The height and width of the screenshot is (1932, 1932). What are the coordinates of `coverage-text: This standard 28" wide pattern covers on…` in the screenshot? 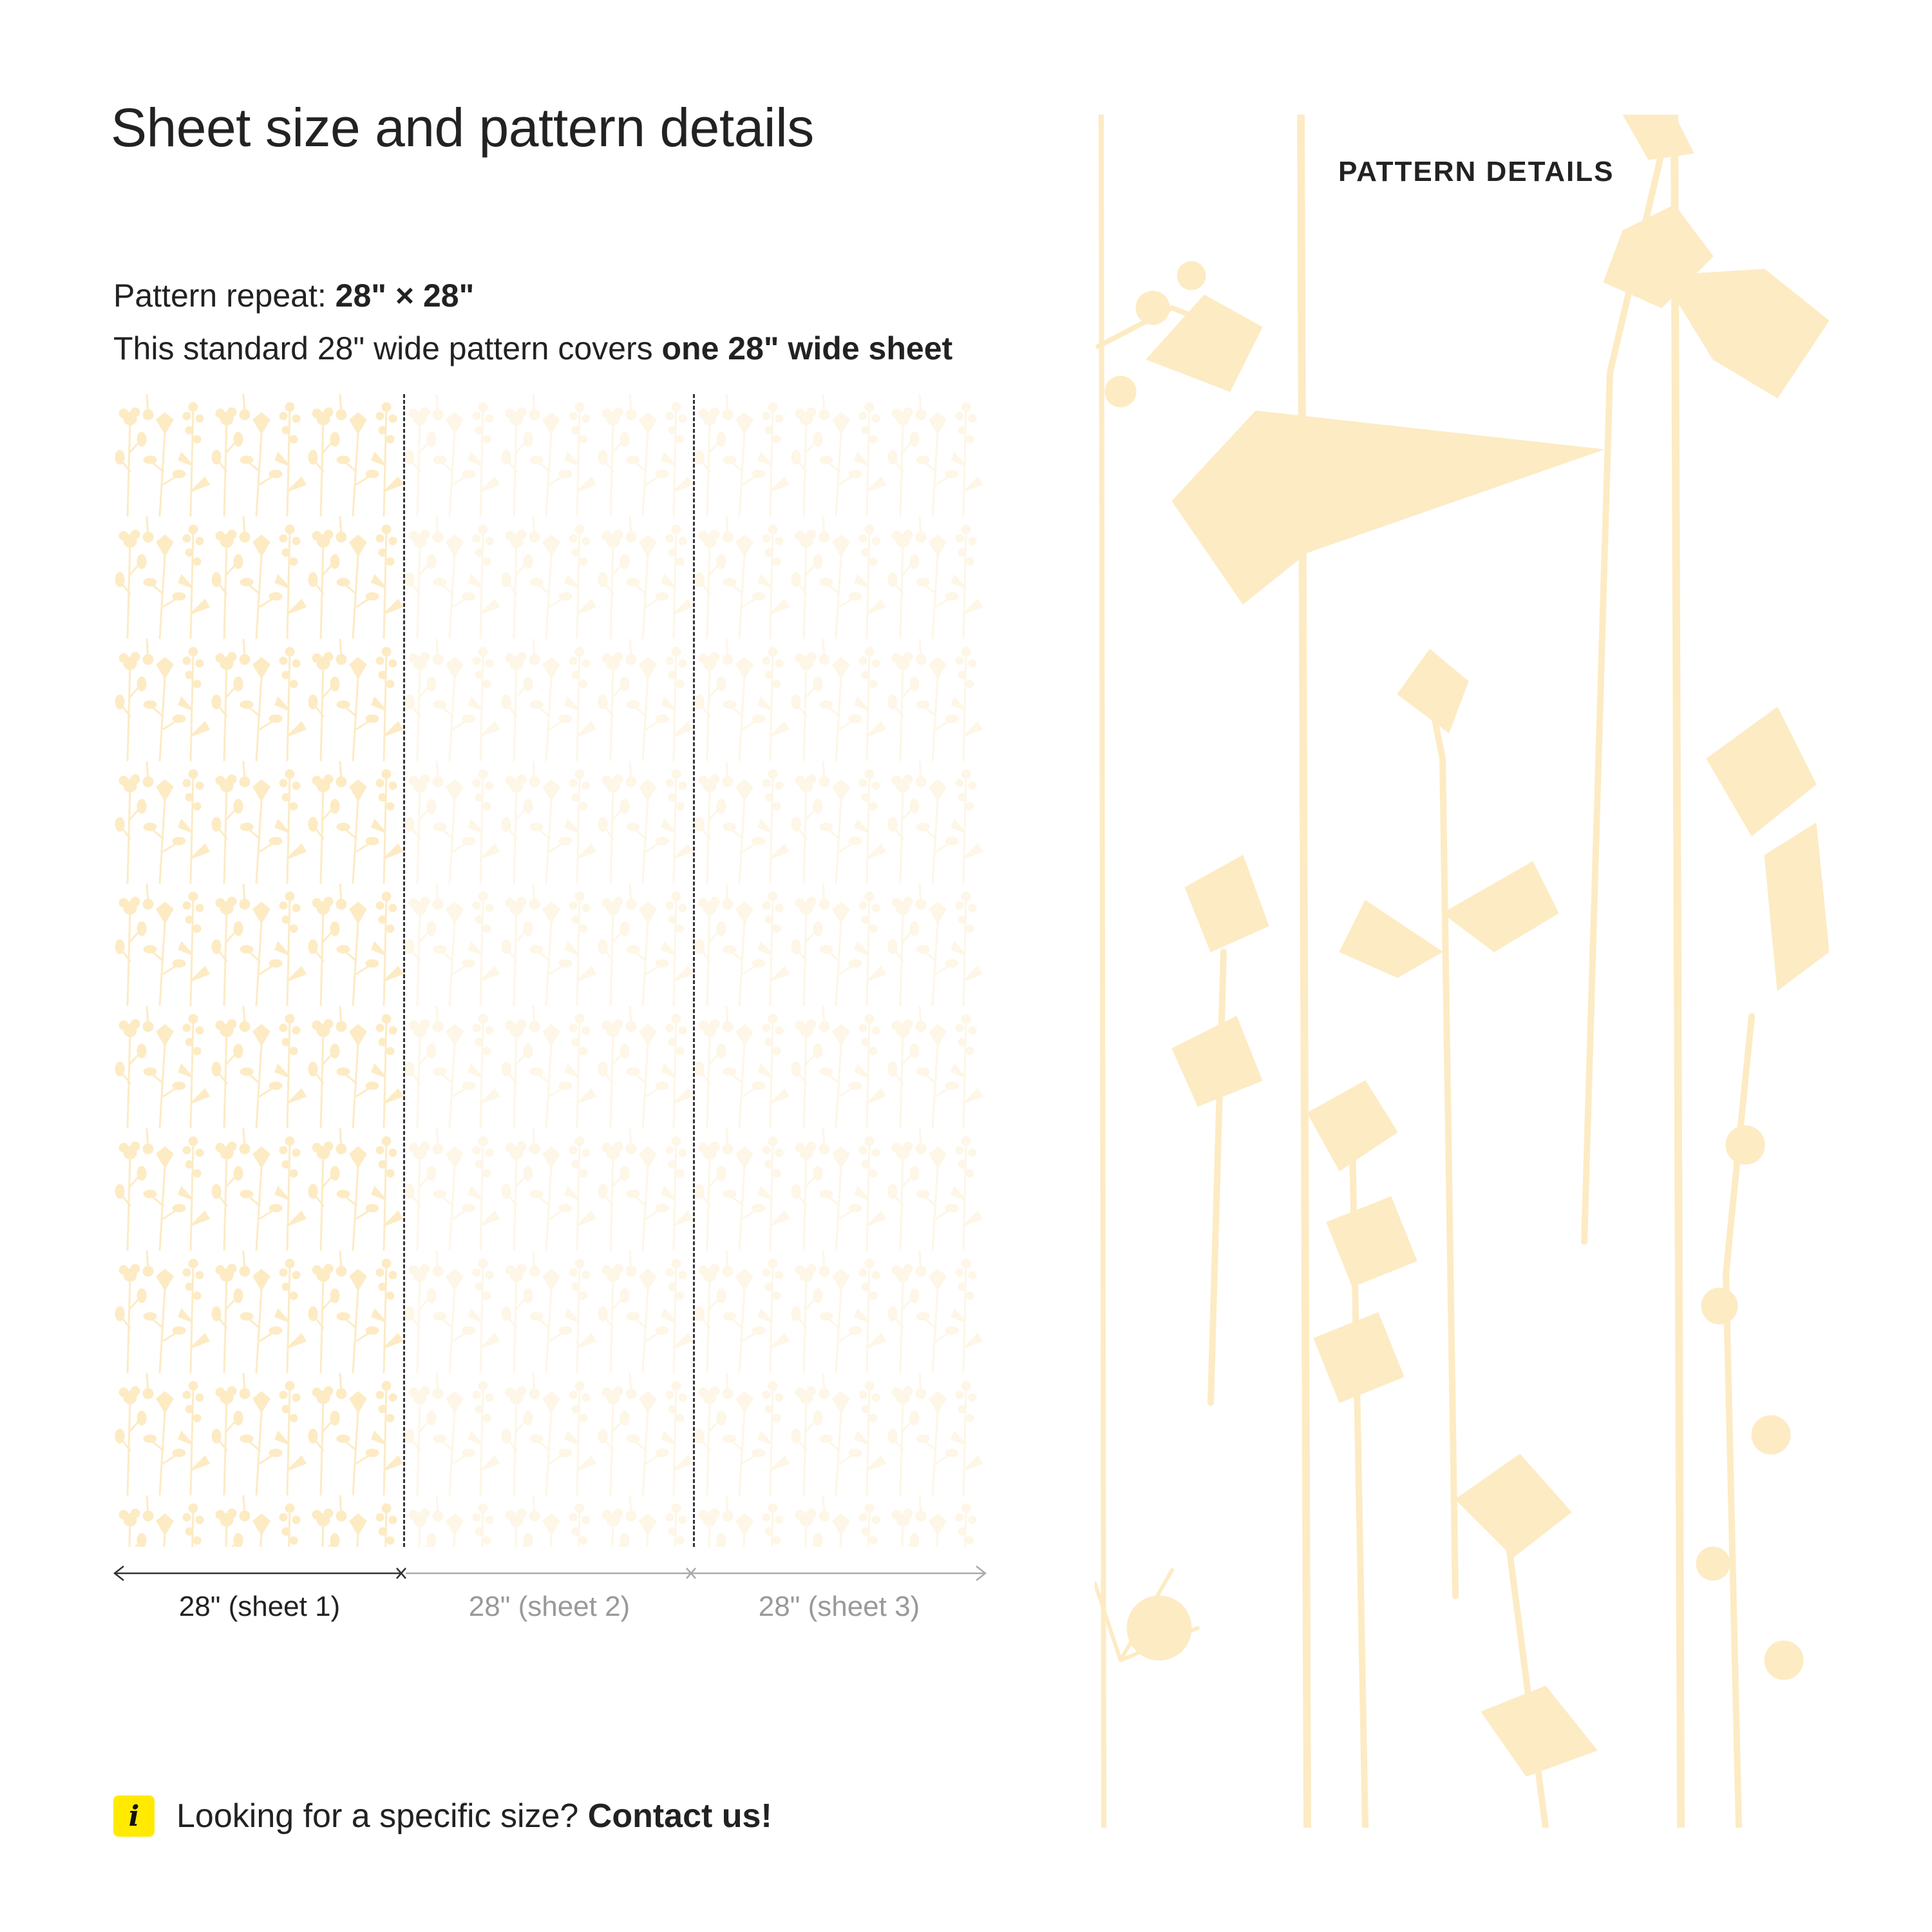 It's located at (532, 349).